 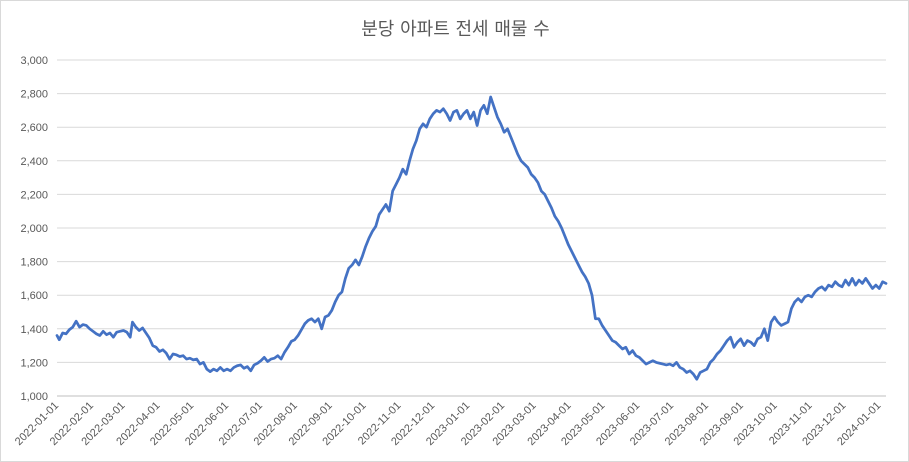 What do you see at coordinates (34, 128) in the screenshot?
I see `y-tick-label: 2,600` at bounding box center [34, 128].